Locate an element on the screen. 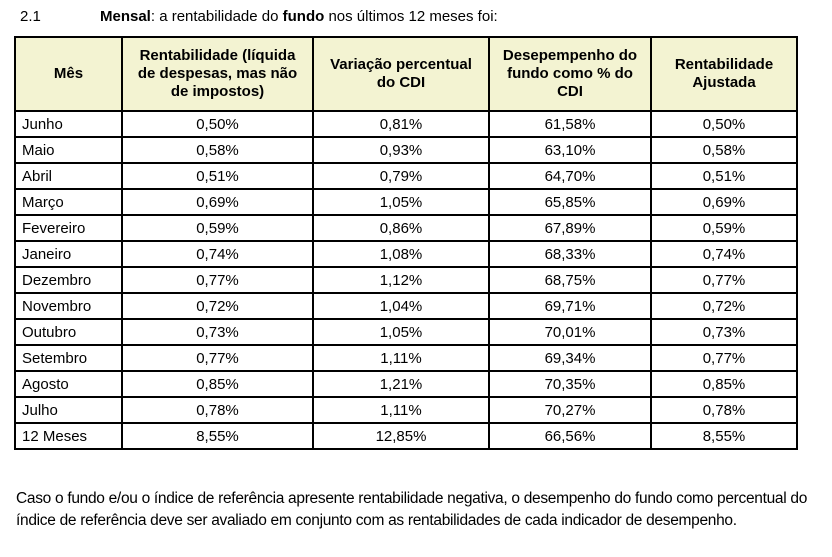 The width and height of the screenshot is (832, 557). month-cell: 12 Meses is located at coordinates (68, 436).